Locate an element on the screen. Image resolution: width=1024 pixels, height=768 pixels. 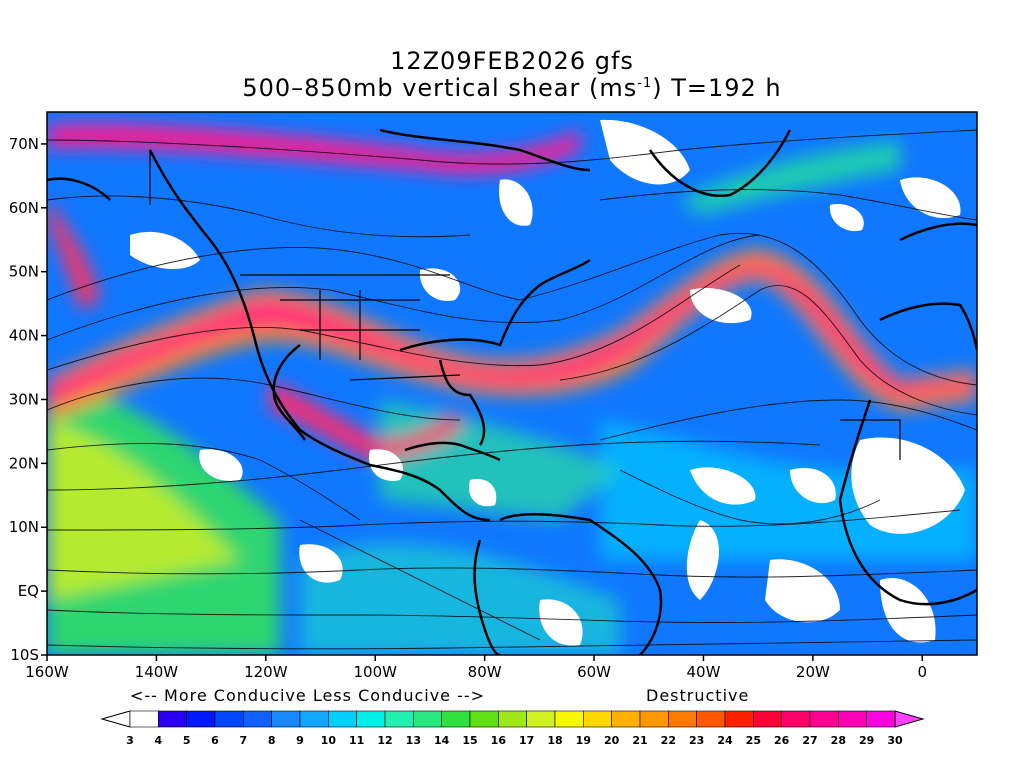
colorbar-label: 15 is located at coordinates (469, 740).